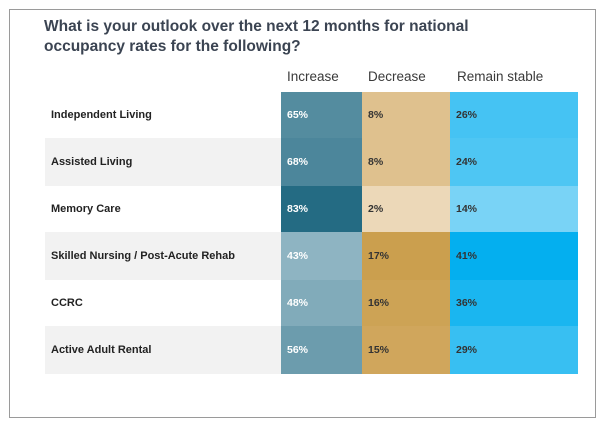  Describe the element at coordinates (163, 350) in the screenshot. I see `row-label: Active Adult Rental` at that location.